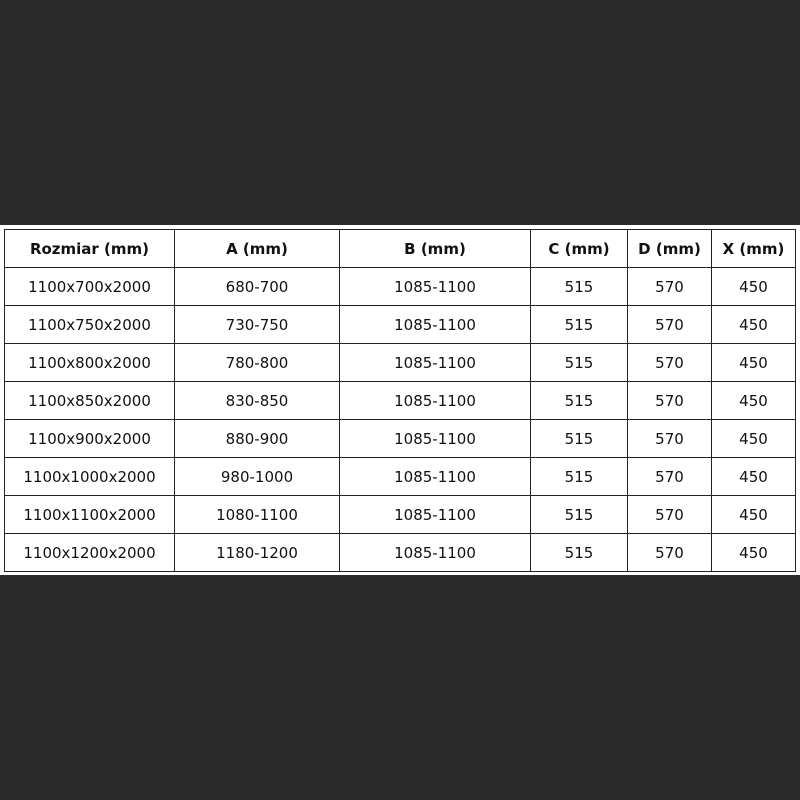 The width and height of the screenshot is (800, 800). What do you see at coordinates (89, 514) in the screenshot?
I see `table-cell: 1100x1100x2000` at bounding box center [89, 514].